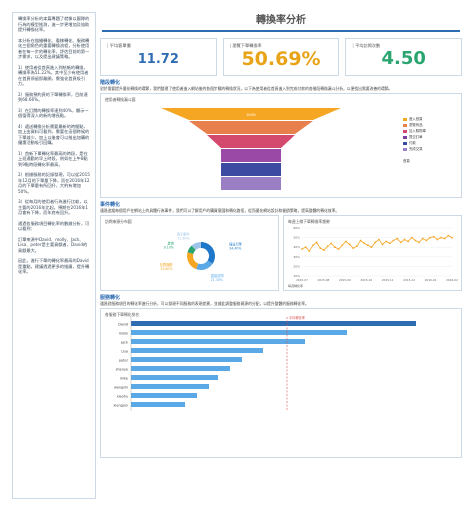 This screenshot has height=509, width=474. What do you see at coordinates (281, 20) in the screenshot?
I see `page-title: 轉換率分析` at bounding box center [281, 20].